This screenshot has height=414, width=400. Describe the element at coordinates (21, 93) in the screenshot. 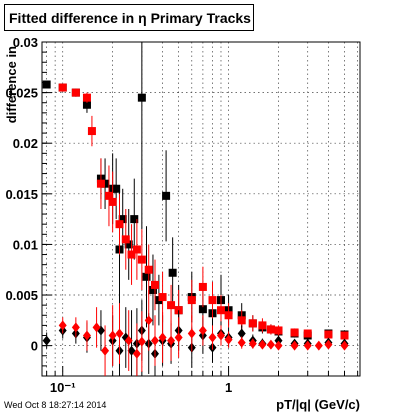

I see `y-tick-label: 0.025` at that location.